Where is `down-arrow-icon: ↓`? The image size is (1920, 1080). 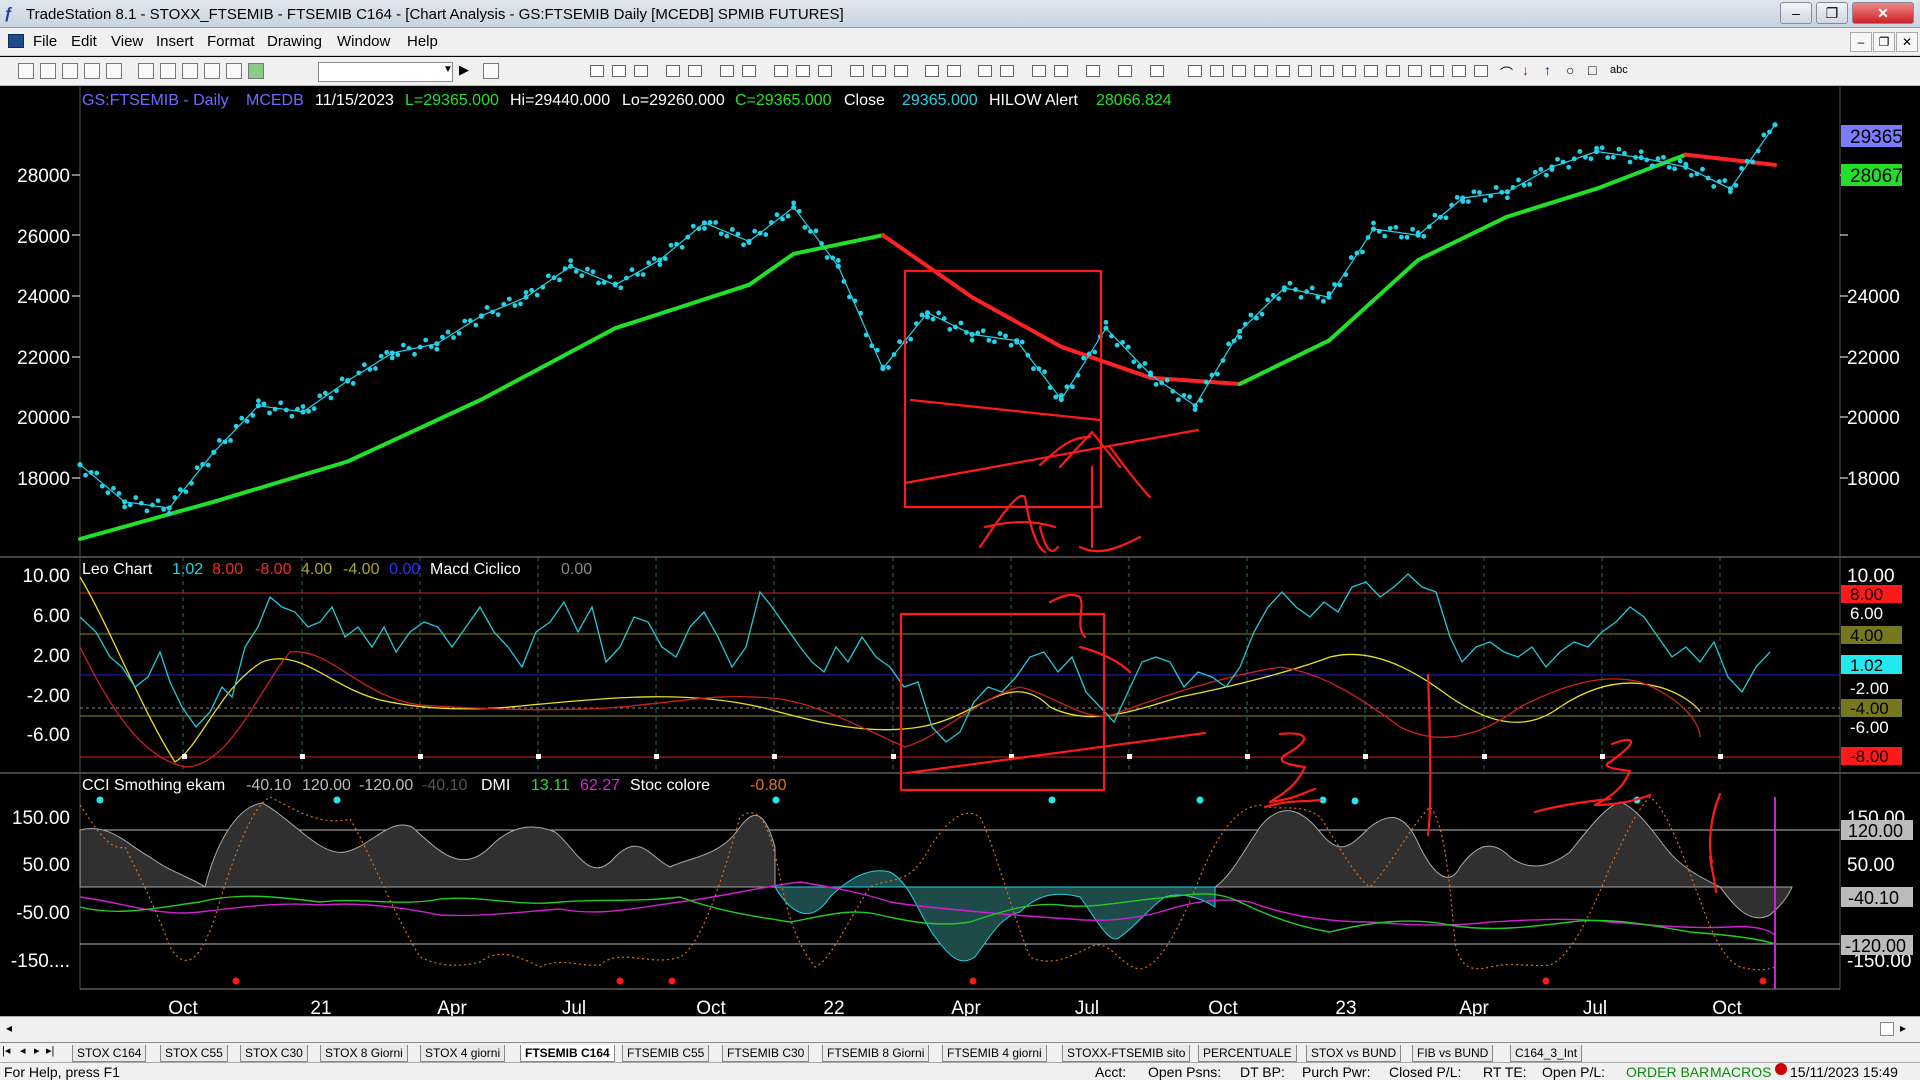
down-arrow-icon: ↓ is located at coordinates (1525, 70).